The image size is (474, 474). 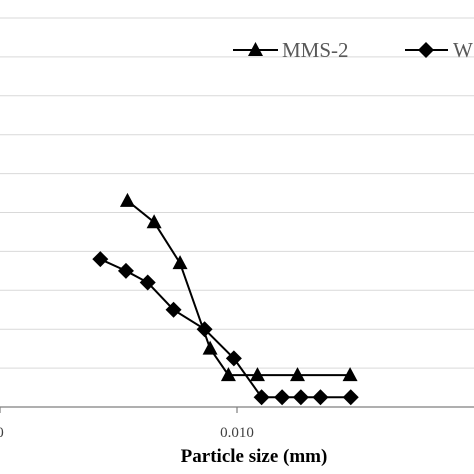 What do you see at coordinates (353, 50) in the screenshot?
I see `legend: MMS-2 W` at bounding box center [353, 50].